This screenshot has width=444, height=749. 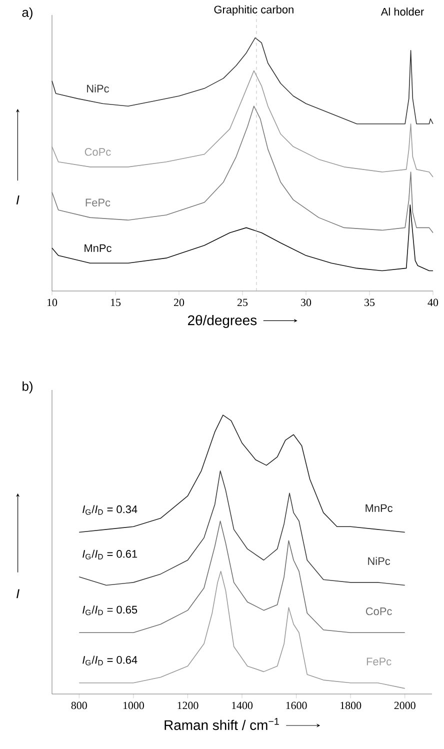 What do you see at coordinates (110, 510) in the screenshot?
I see `annotation: I$_{G}$/I$_{D}$ = 0.34` at bounding box center [110, 510].